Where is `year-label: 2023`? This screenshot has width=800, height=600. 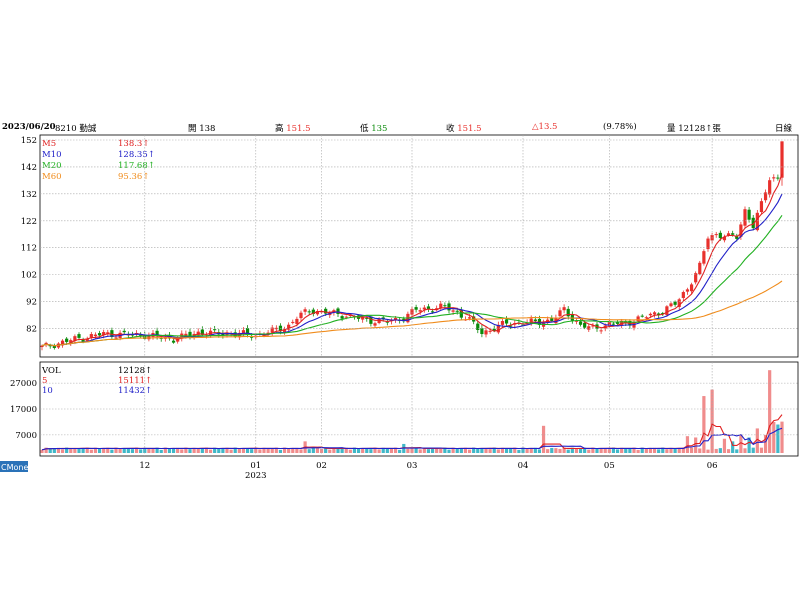
year-label: 2023 is located at coordinates (256, 476).